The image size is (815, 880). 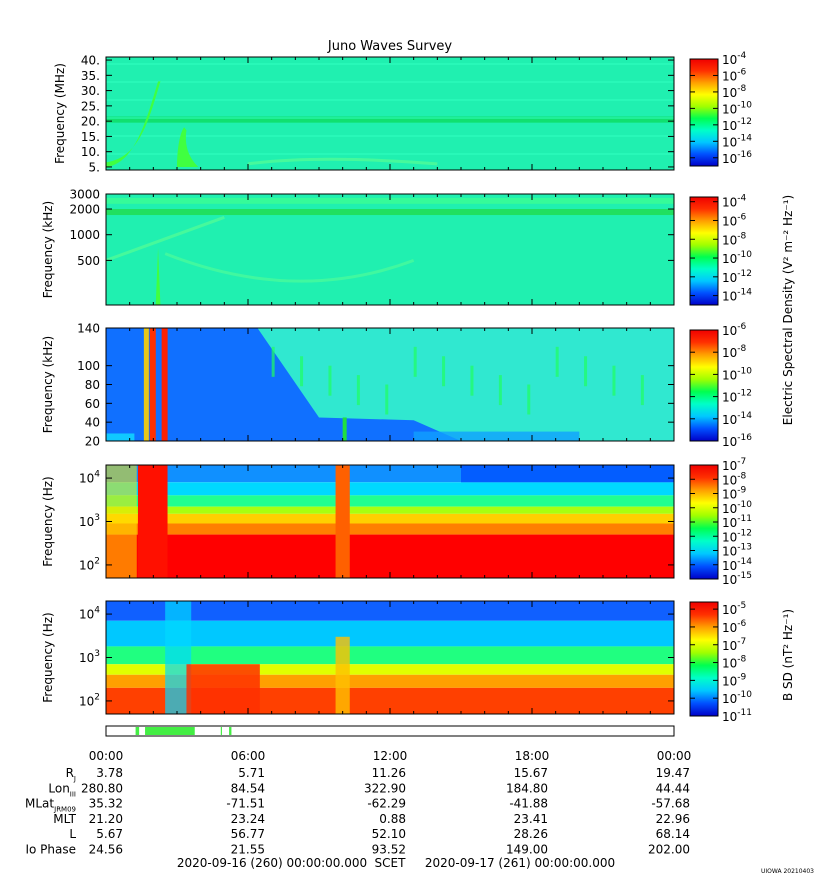 What do you see at coordinates (106, 819) in the screenshot?
I see `ephemeris-value: 21.20` at bounding box center [106, 819].